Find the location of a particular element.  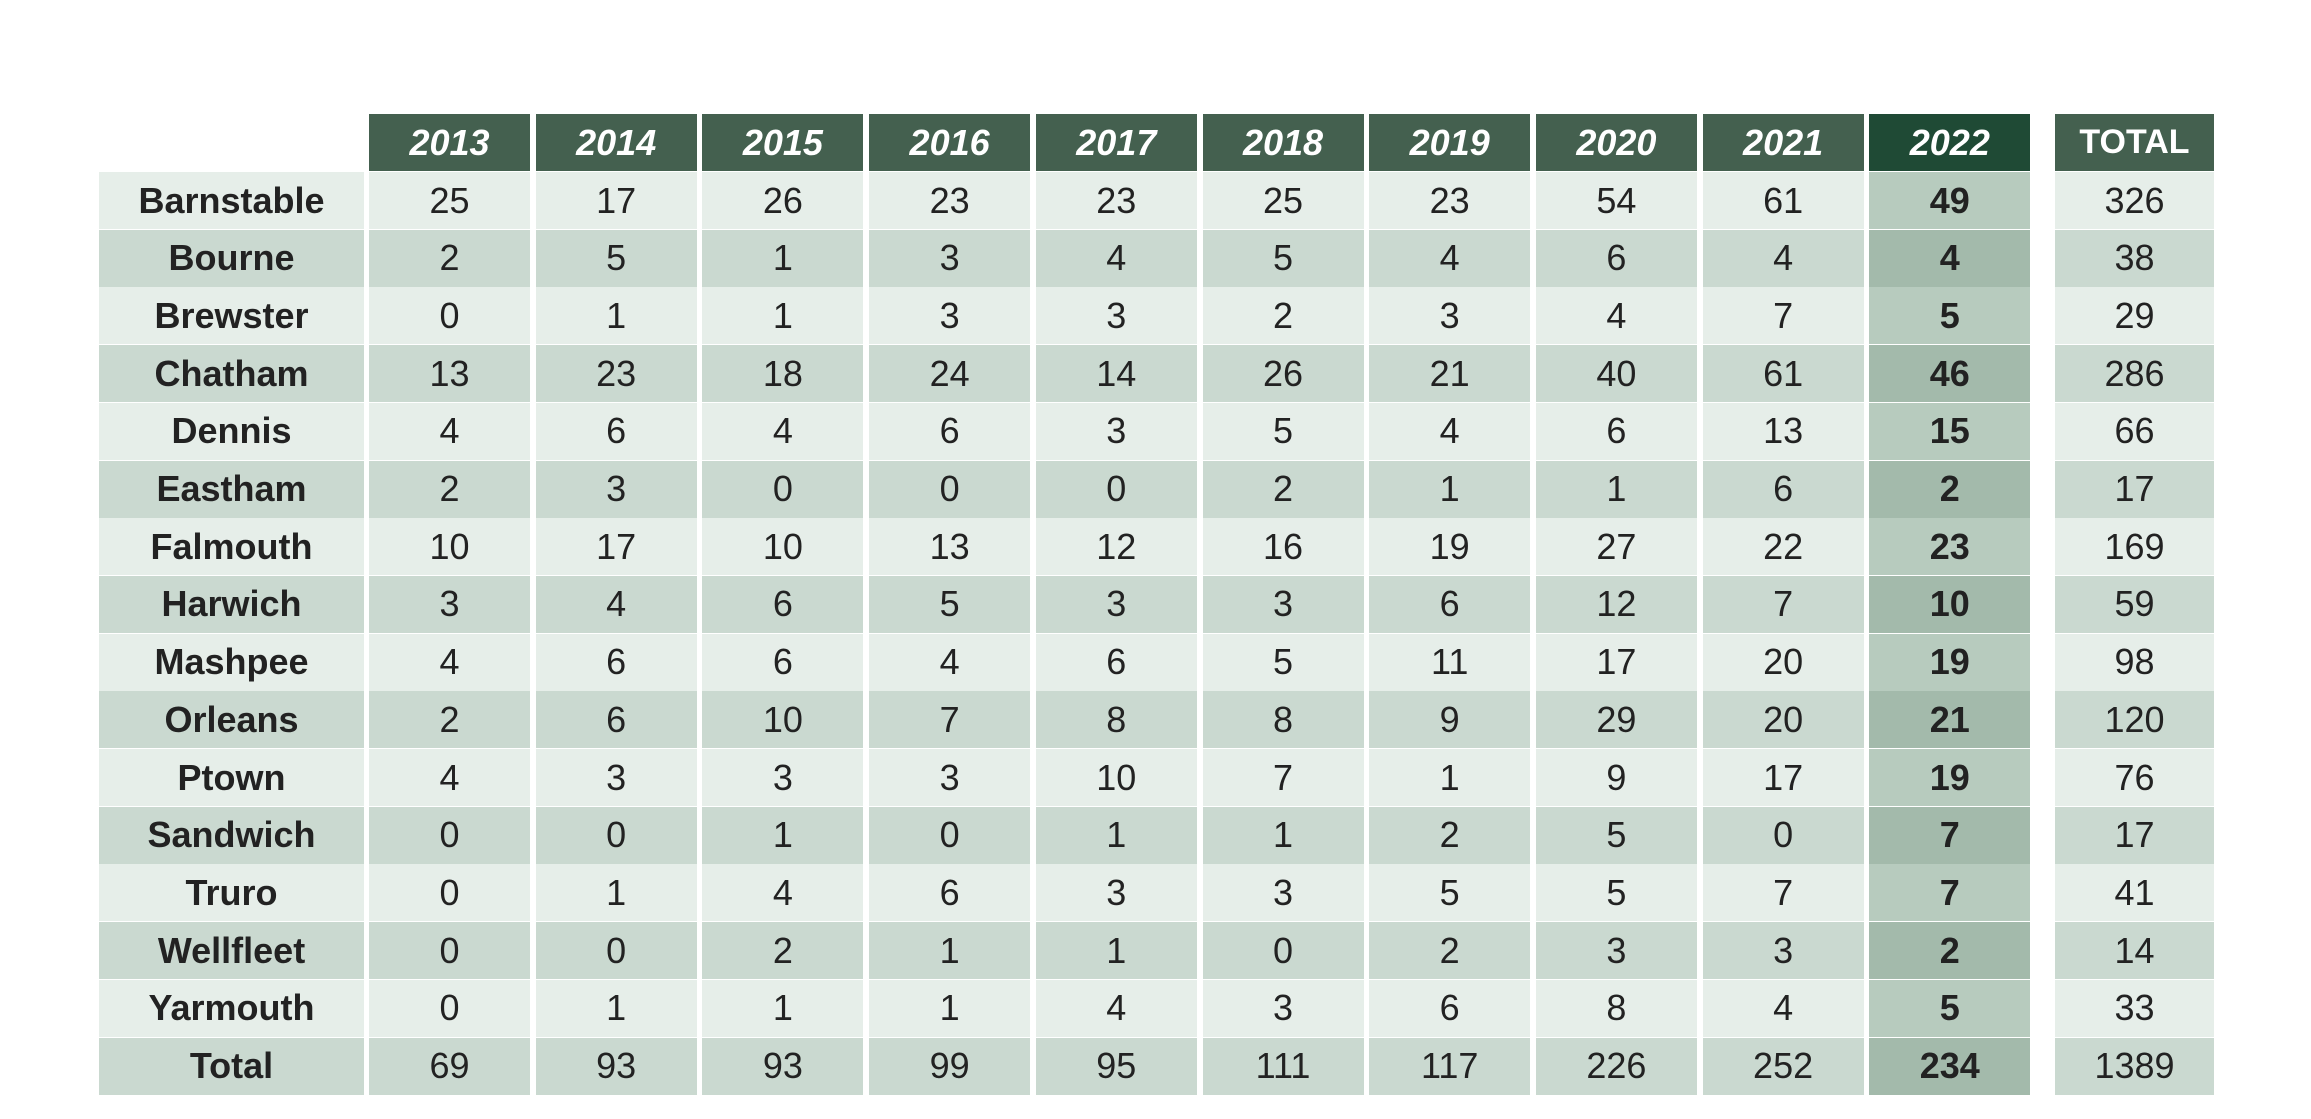

cell-ptown-2018: 7 is located at coordinates (1283, 777).